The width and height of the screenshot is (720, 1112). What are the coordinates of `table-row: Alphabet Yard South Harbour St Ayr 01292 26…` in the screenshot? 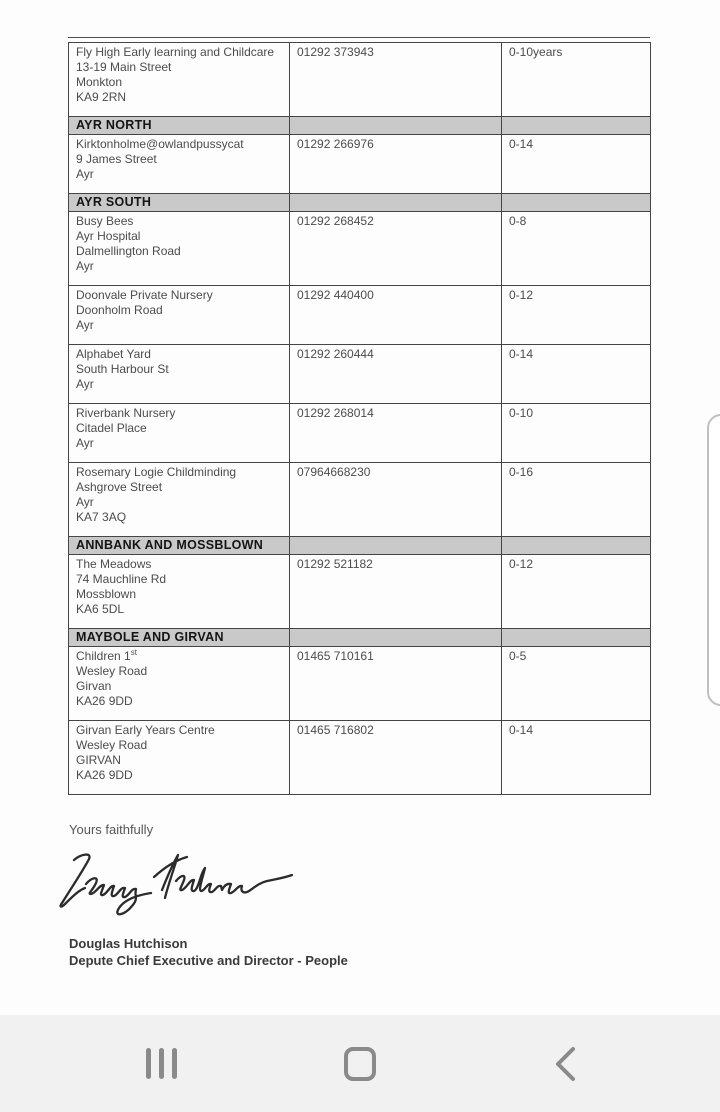 It's located at (359, 374).